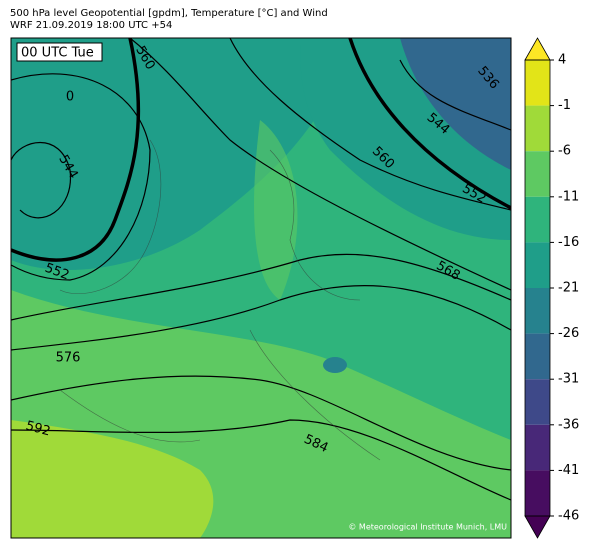  What do you see at coordinates (568, 516) in the screenshot?
I see `colorbar-tick-label: -46` at bounding box center [568, 516].